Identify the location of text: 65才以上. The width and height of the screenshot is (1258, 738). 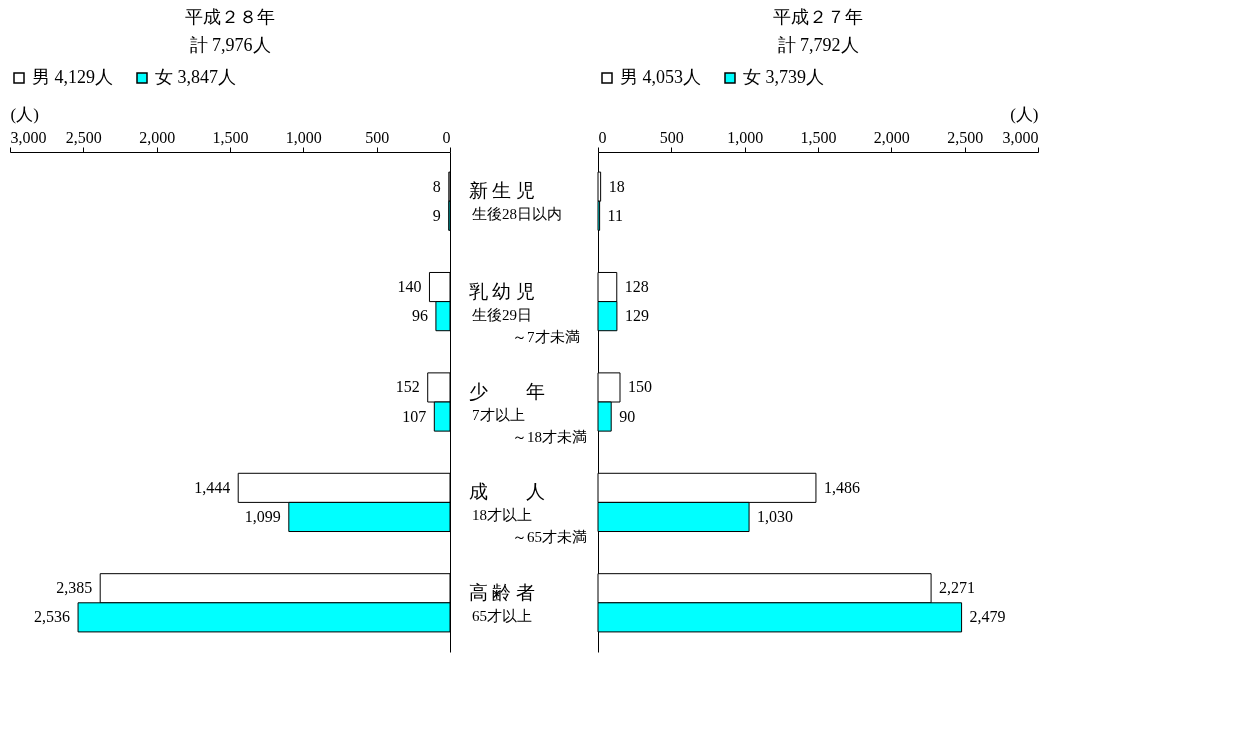
(502, 615).